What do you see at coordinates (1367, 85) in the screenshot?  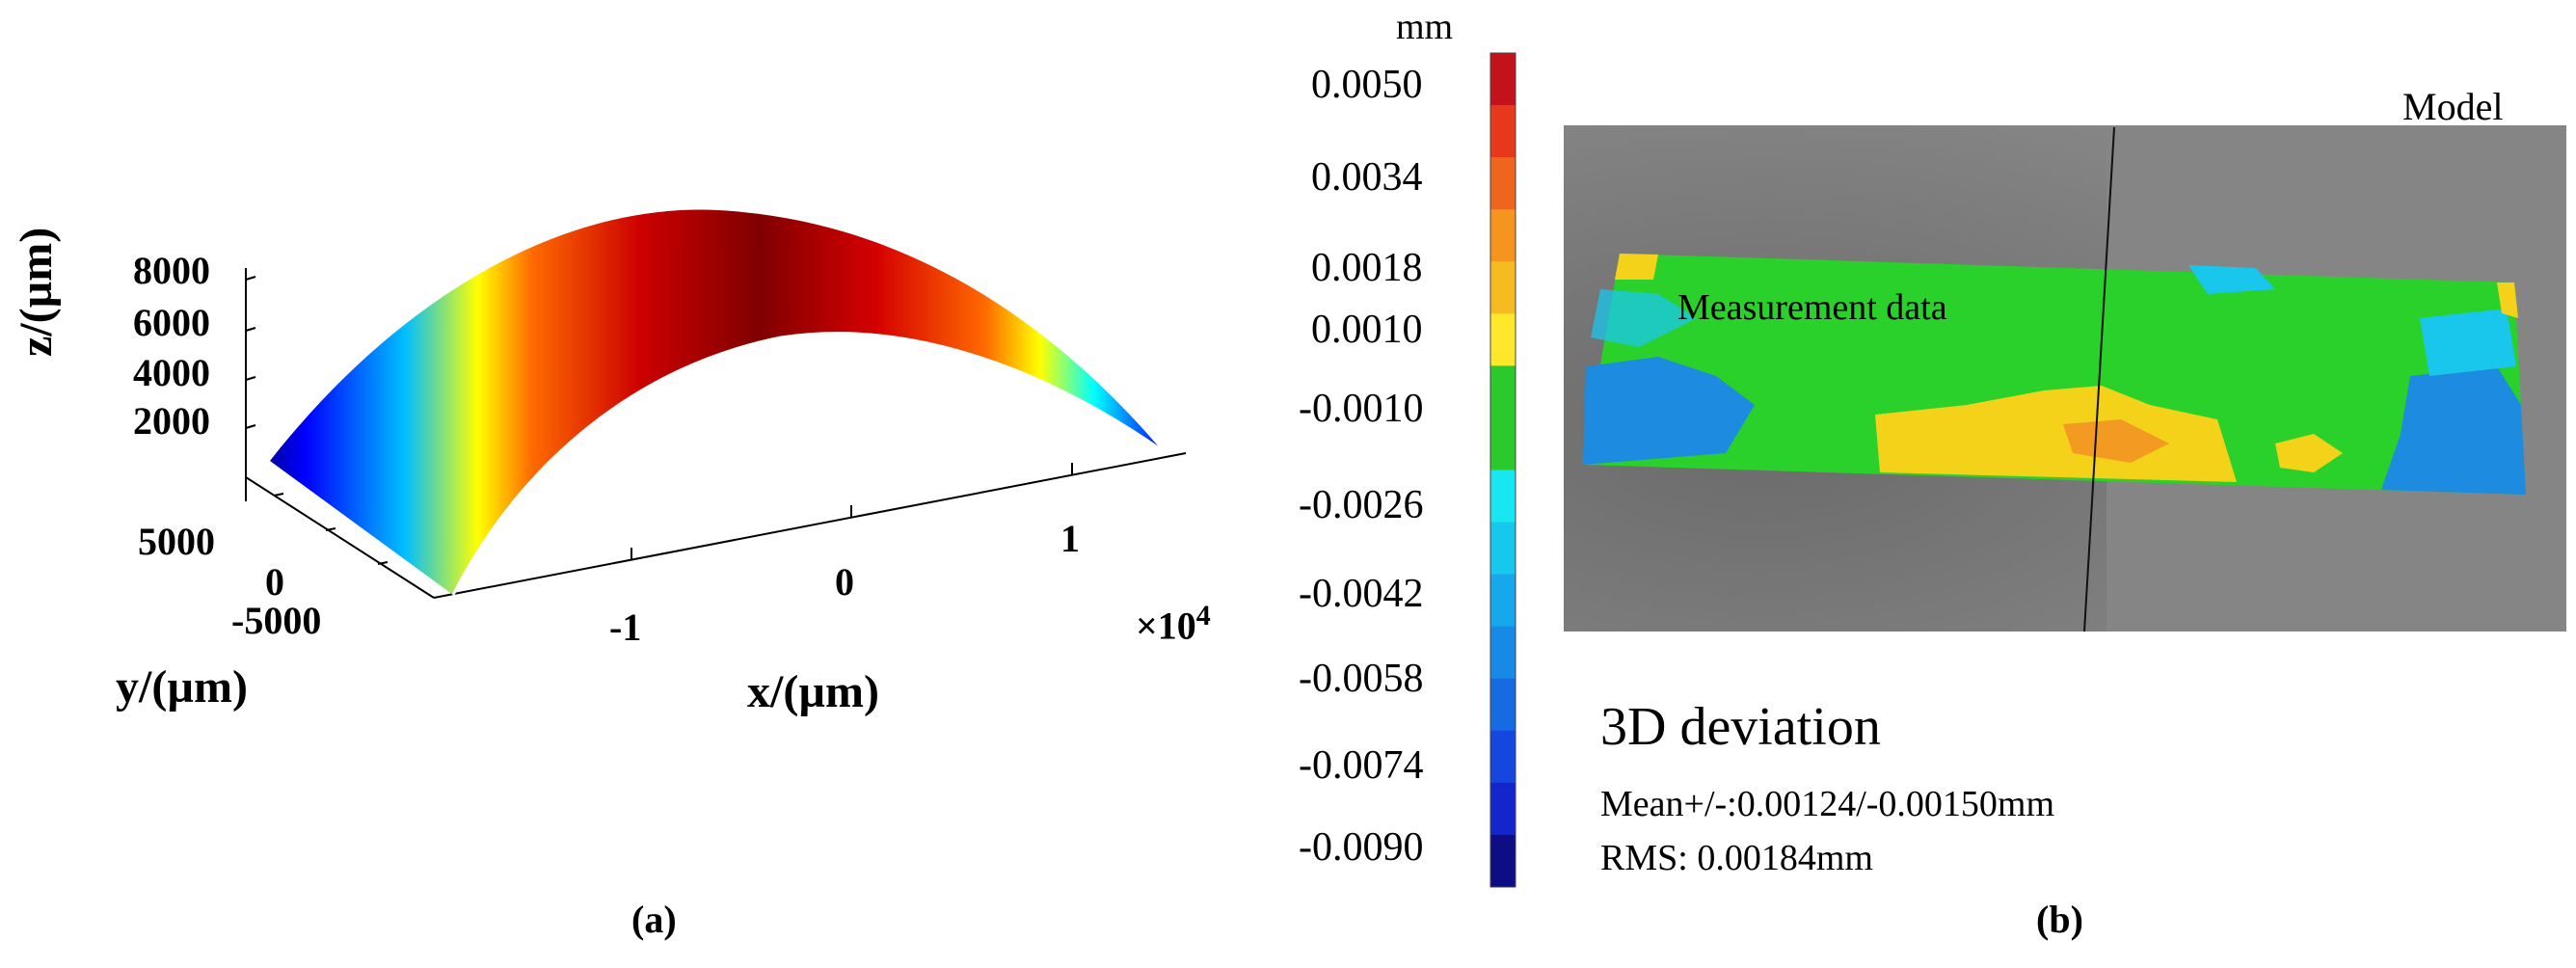 I see `colorbar-label-0: 0.0050` at bounding box center [1367, 85].